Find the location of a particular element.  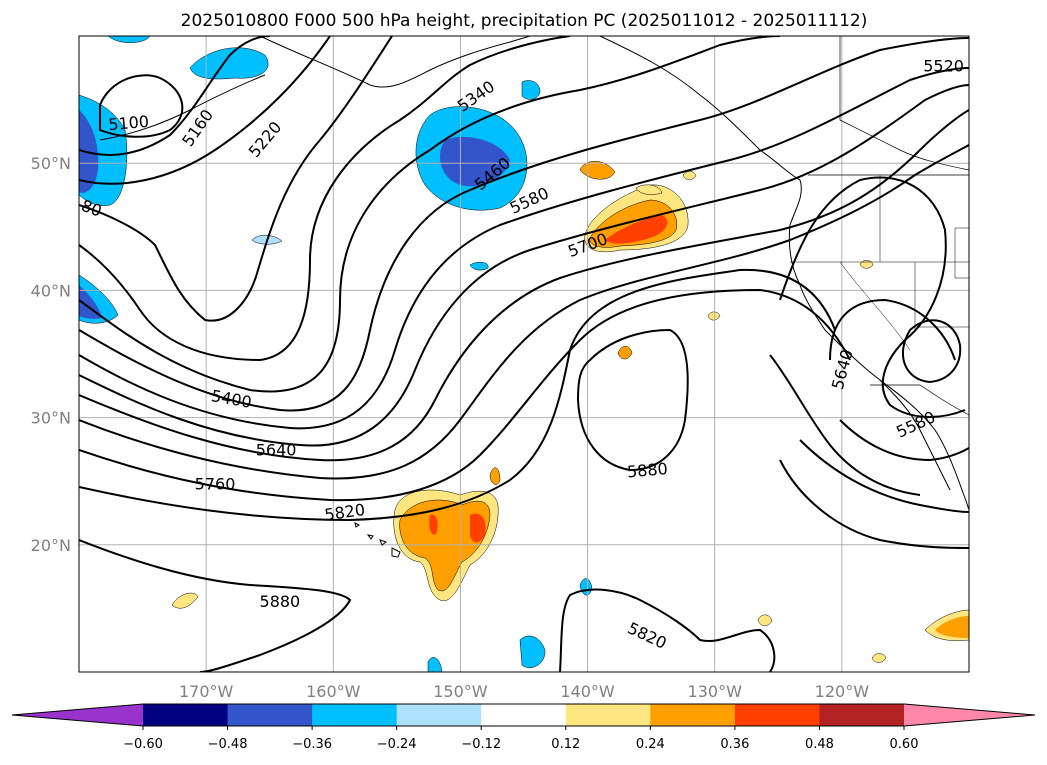

state-borders is located at coordinates (879, 263).